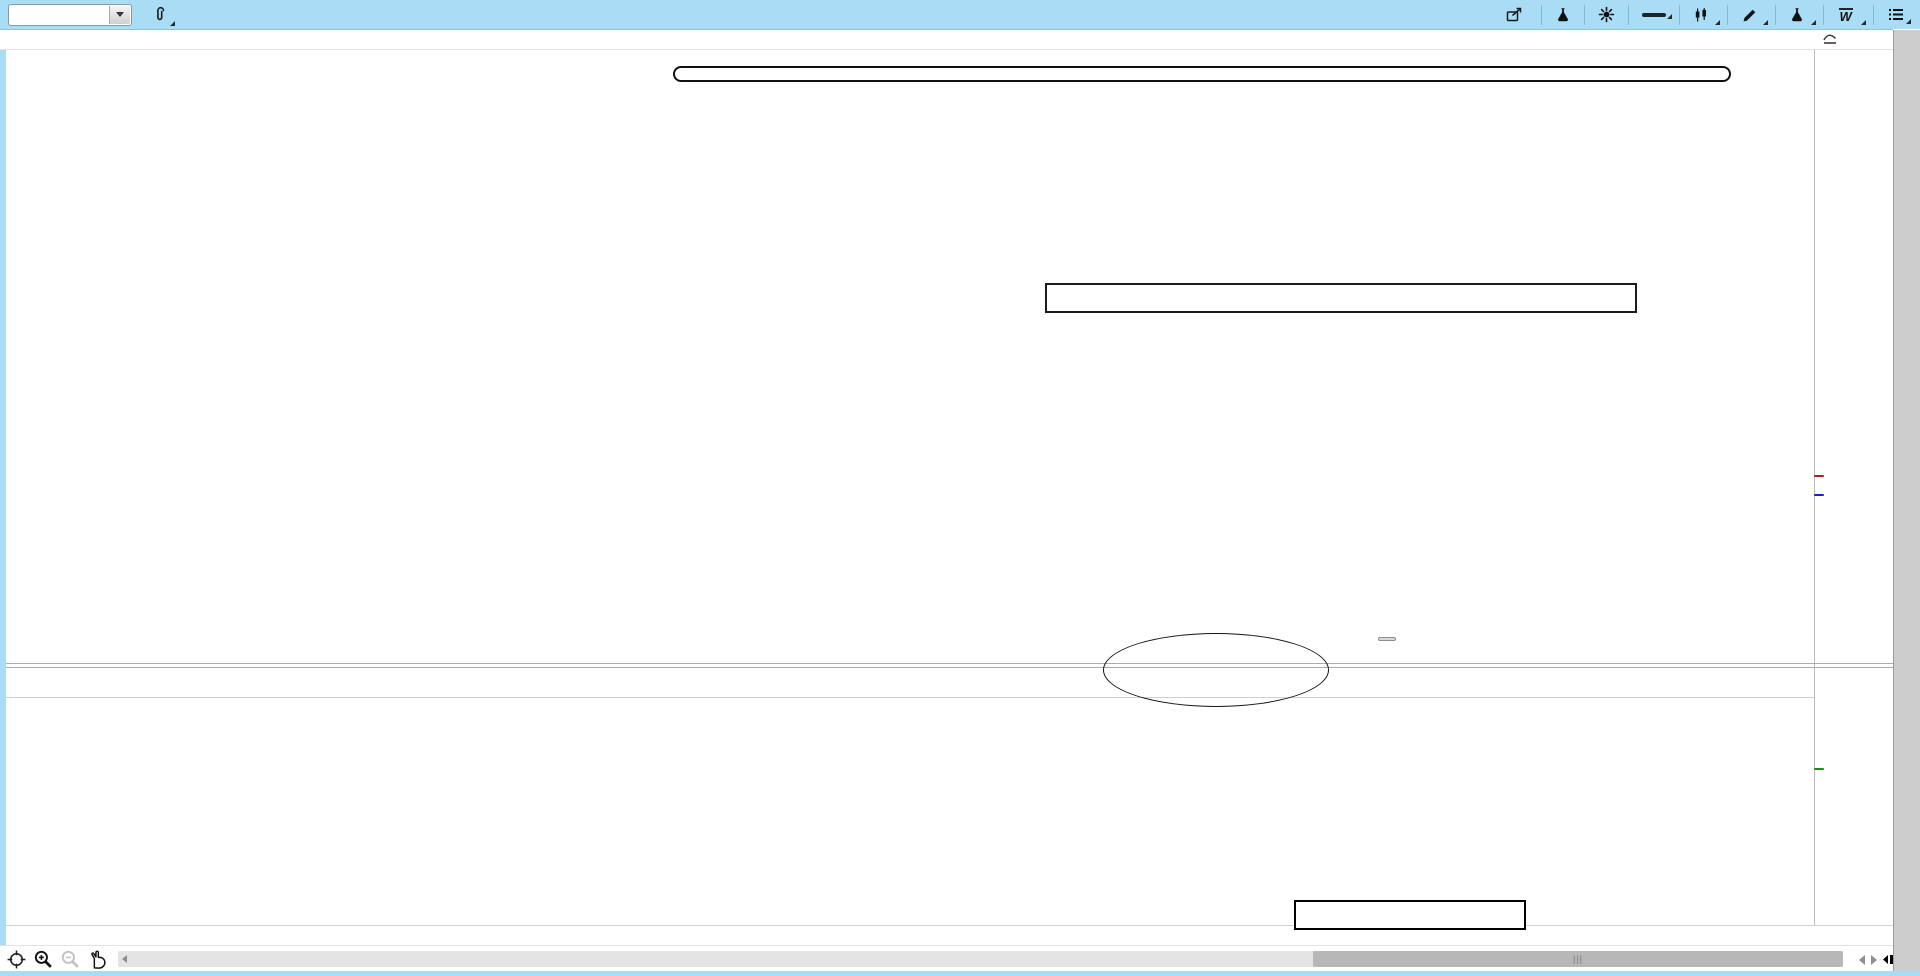 Image resolution: width=1920 pixels, height=976 pixels. I want to click on chevron-down-icon, so click(120, 14).